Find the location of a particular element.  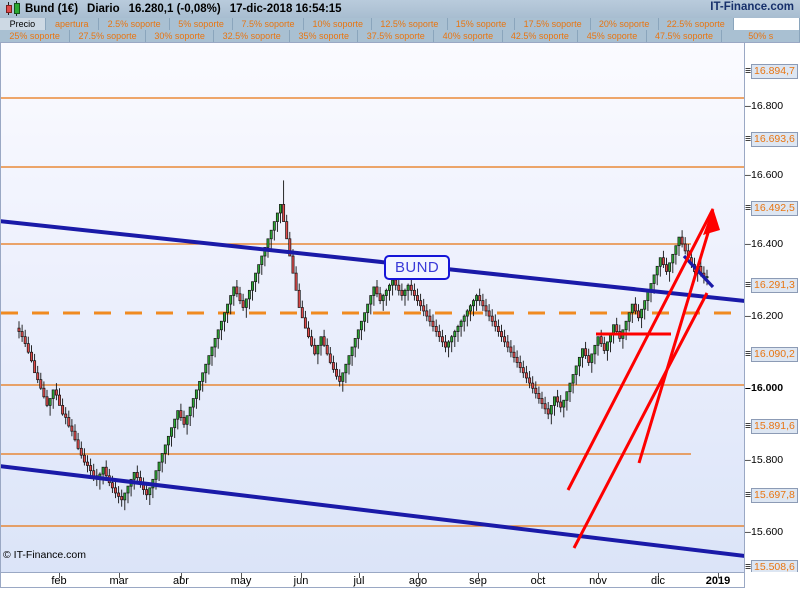

price-tick-16600: –16.600 is located at coordinates (764, 175).